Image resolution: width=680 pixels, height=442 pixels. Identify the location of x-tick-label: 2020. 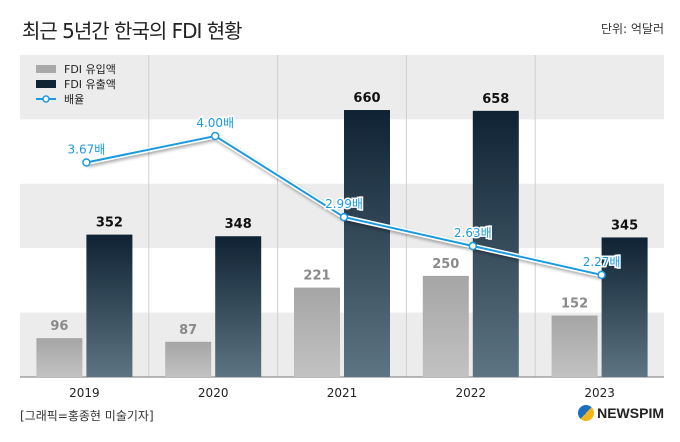
(213, 393).